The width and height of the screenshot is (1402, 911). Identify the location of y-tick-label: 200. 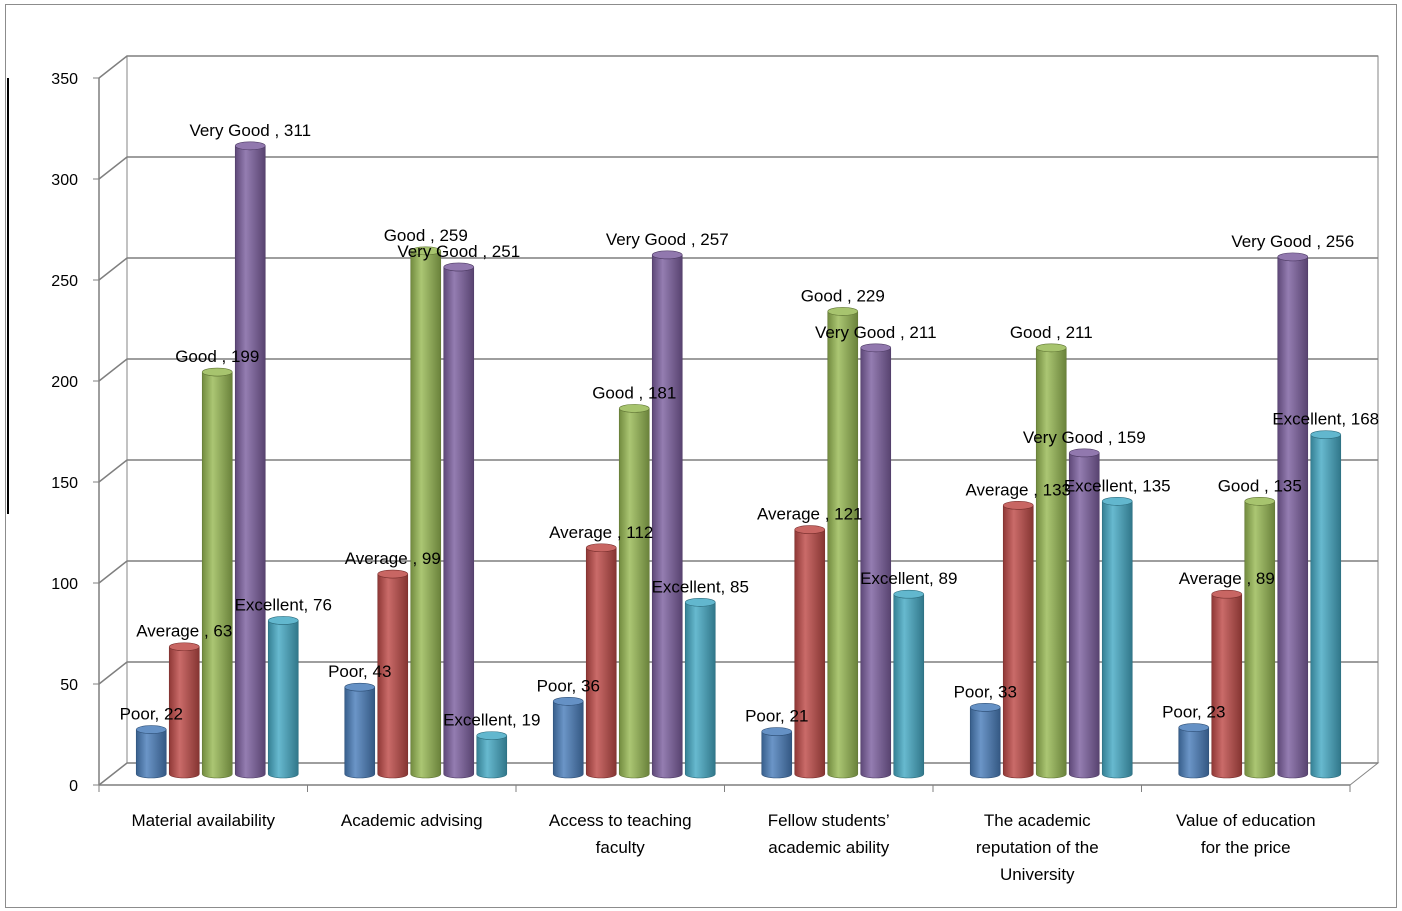
(64, 382).